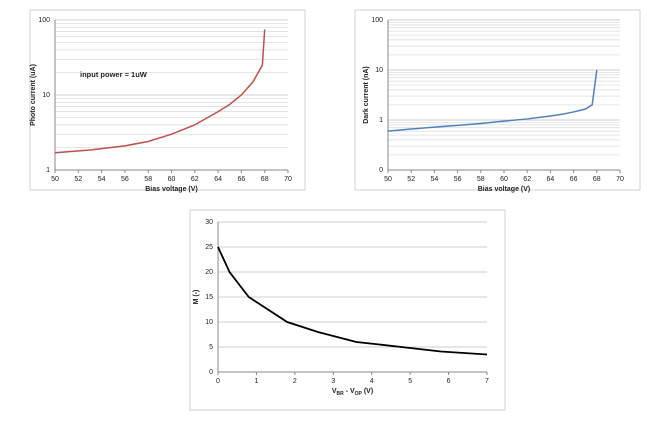 The image size is (669, 424). Describe the element at coordinates (334, 391) in the screenshot. I see `x-axis-label-part: V` at that location.